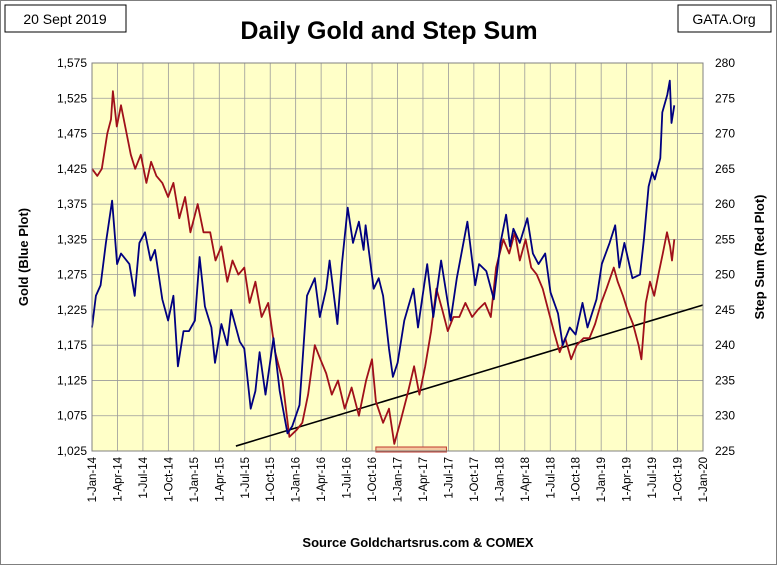 Image resolution: width=777 pixels, height=565 pixels. I want to click on site-box, so click(724, 18).